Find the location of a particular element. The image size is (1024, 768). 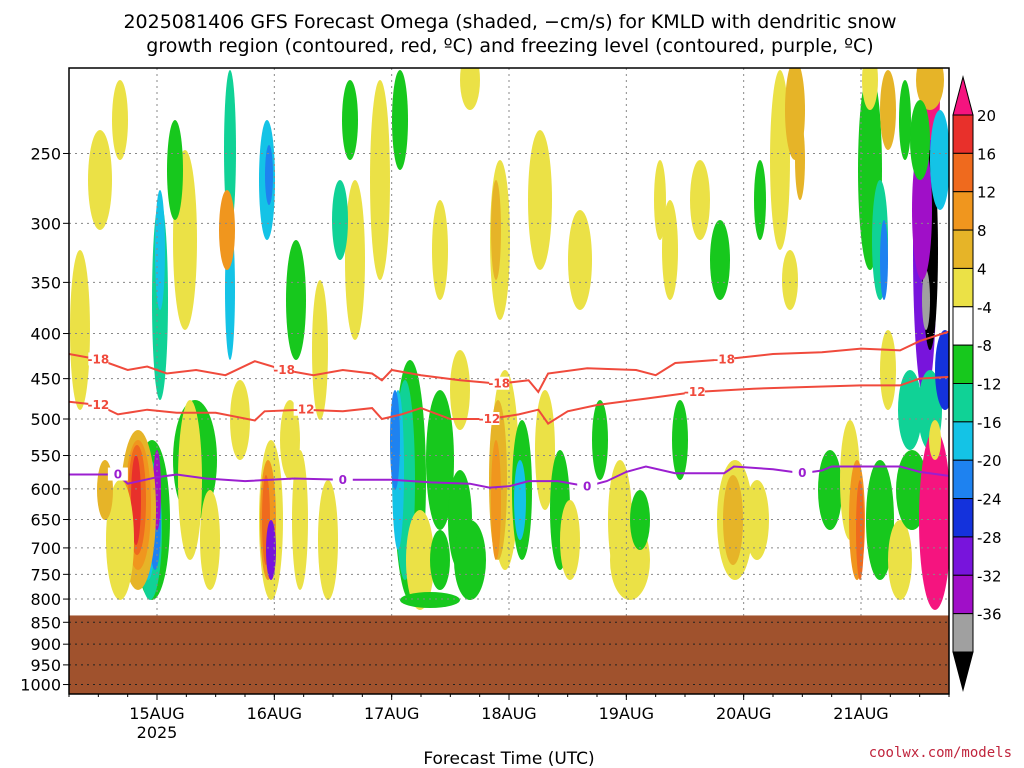

y-tick-label: 500 is located at coordinates (45, 419).